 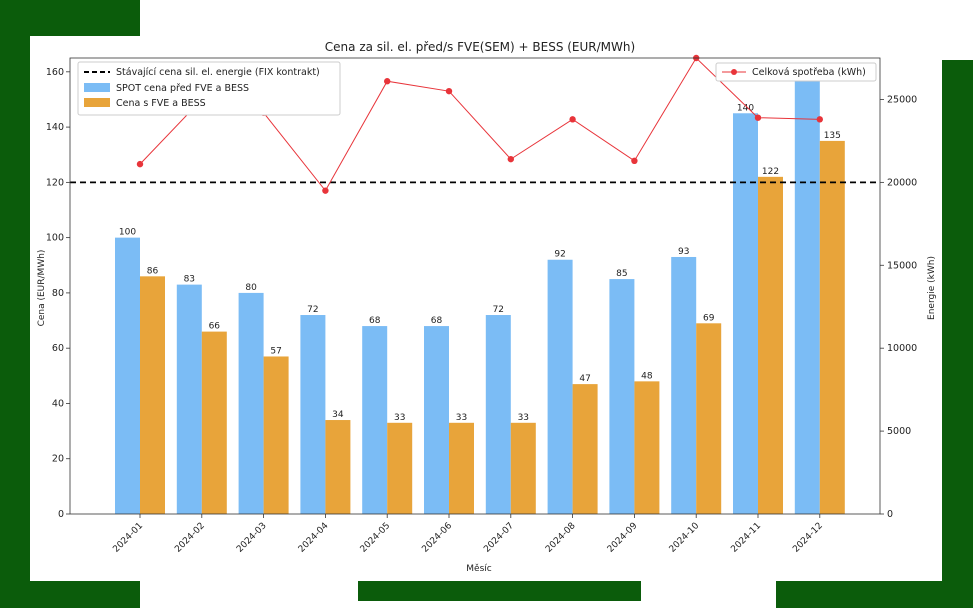 I want to click on y2-tick-label-15000: 15000, so click(x=902, y=265).